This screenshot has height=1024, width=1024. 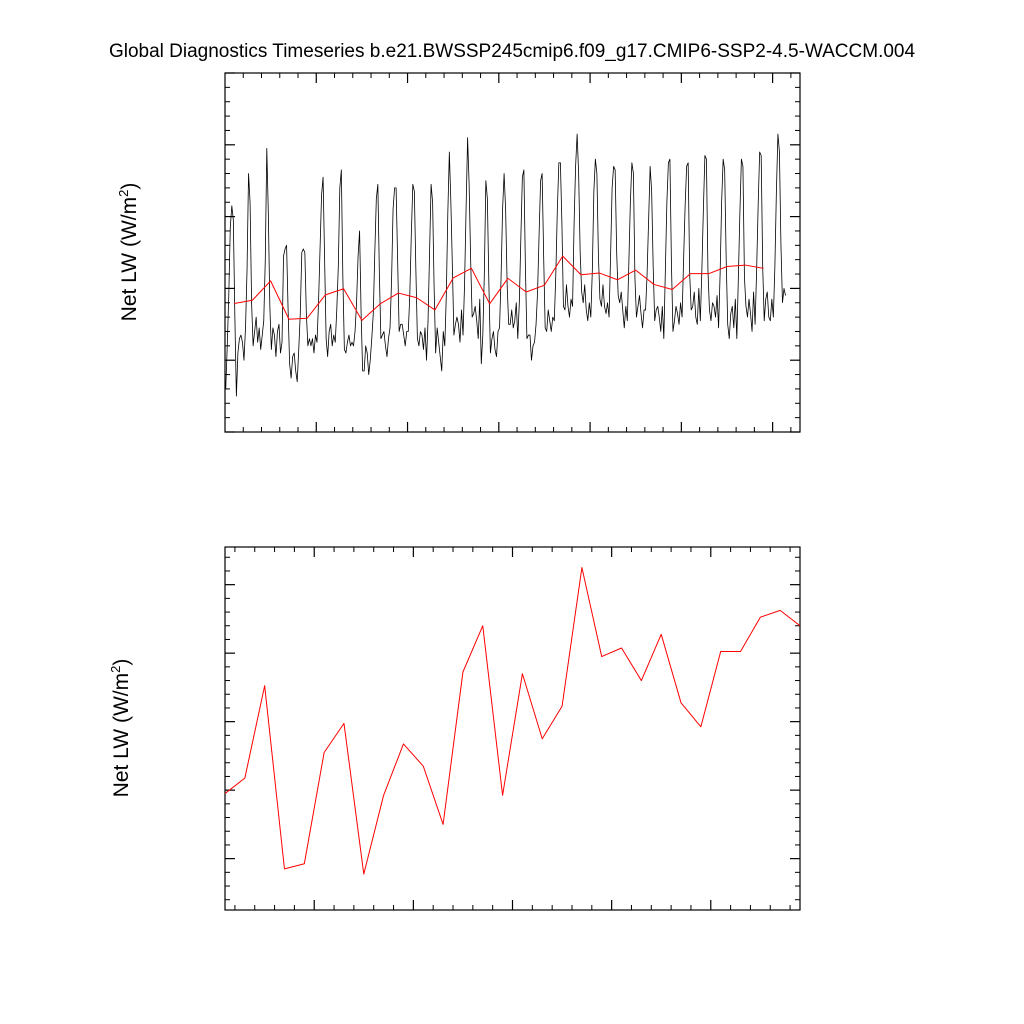 I want to click on annual-series-line, so click(x=499, y=288).